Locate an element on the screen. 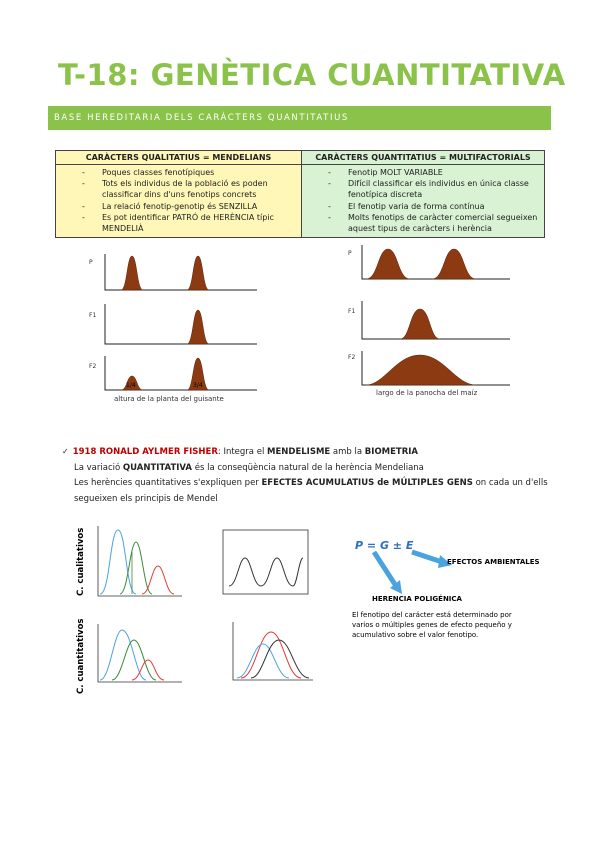 This screenshot has height=848, width=599. herencia-label: HERENCIA POLIGÉNICA is located at coordinates (417, 599).